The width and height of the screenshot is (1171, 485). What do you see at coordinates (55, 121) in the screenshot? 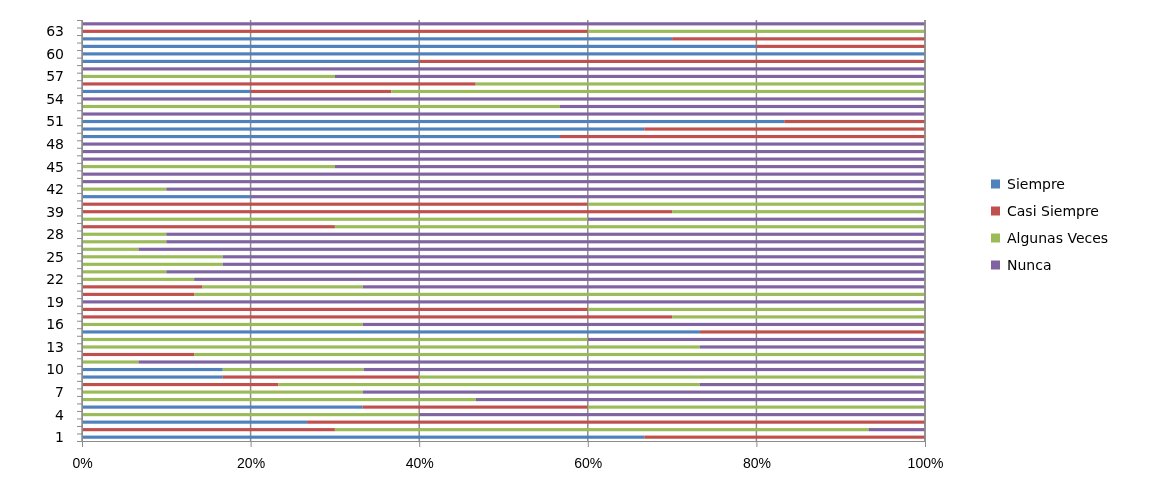
I see `y-tick-label: 51` at bounding box center [55, 121].